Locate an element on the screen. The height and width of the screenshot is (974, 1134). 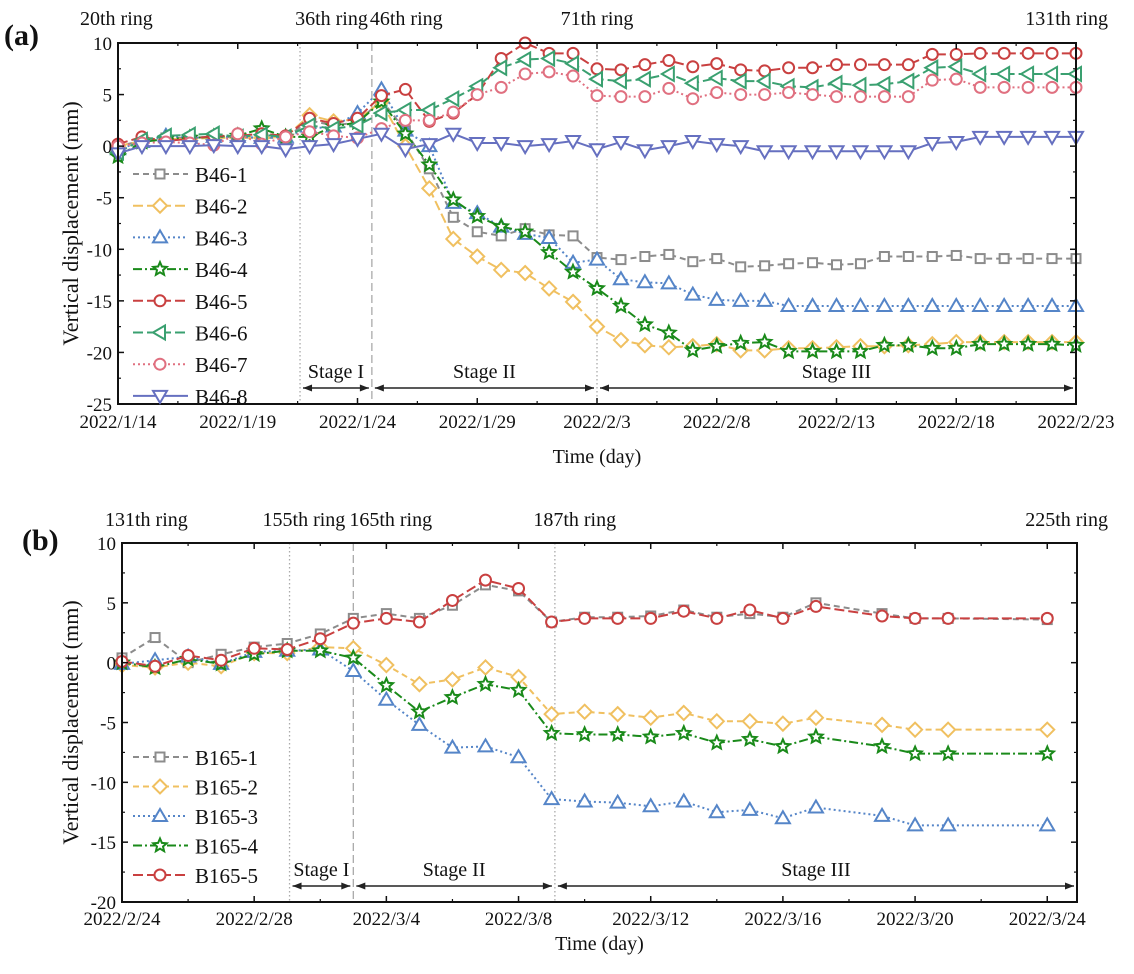
legend-label: B165-2 is located at coordinates (226, 788).